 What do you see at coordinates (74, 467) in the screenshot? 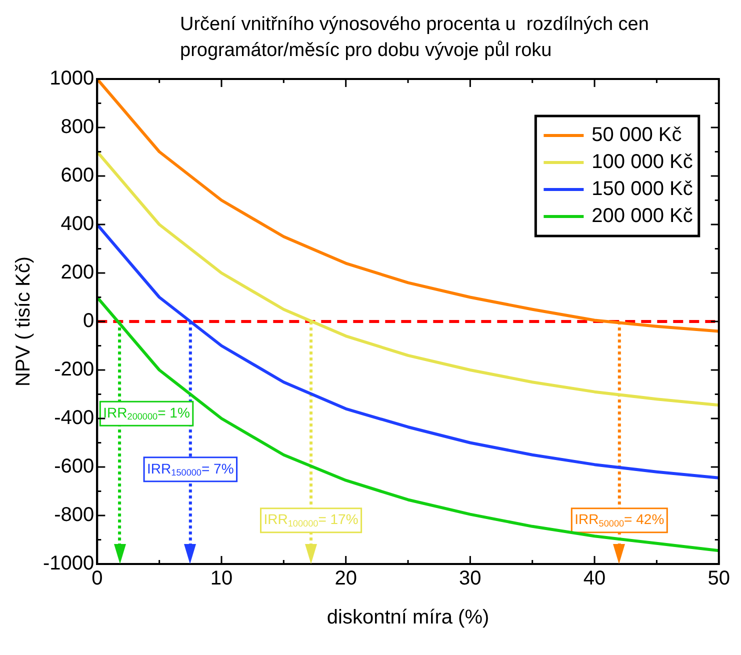
I see `y-tick-label: -600` at bounding box center [74, 467].